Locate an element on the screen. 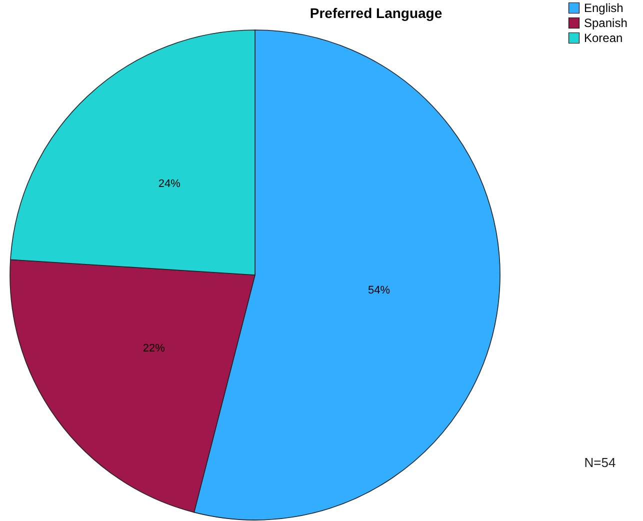  text: N=54 is located at coordinates (600, 462).